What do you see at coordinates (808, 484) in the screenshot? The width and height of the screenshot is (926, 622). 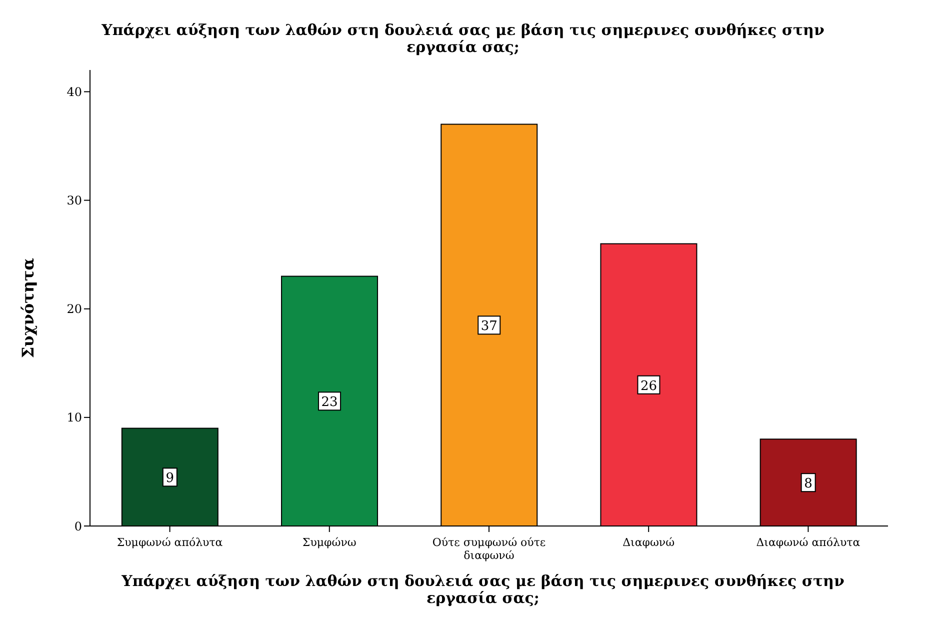 I see `data-label: 8` at bounding box center [808, 484].